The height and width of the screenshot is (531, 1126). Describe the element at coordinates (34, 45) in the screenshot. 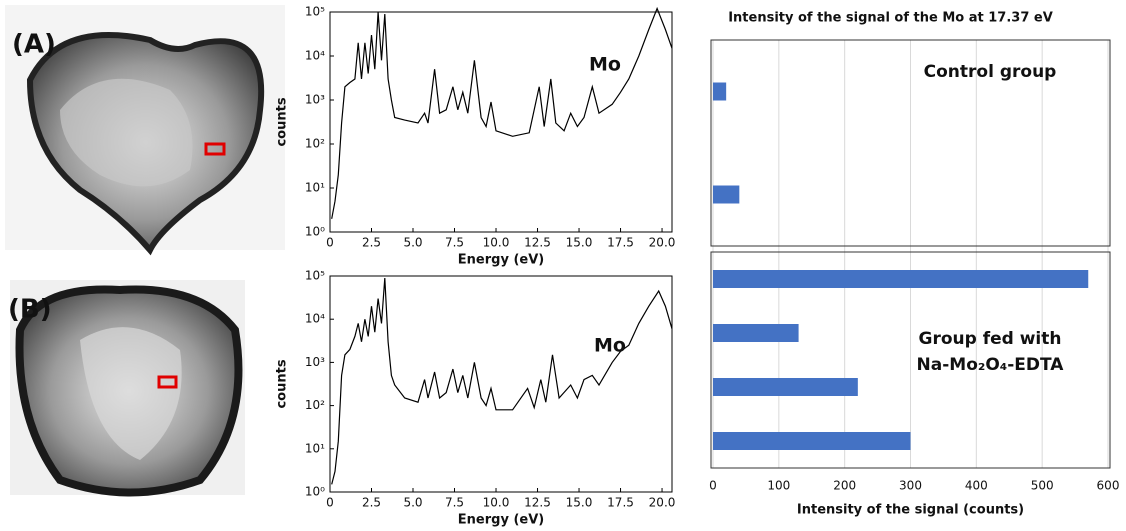

I see `panel-label: (A)` at that location.